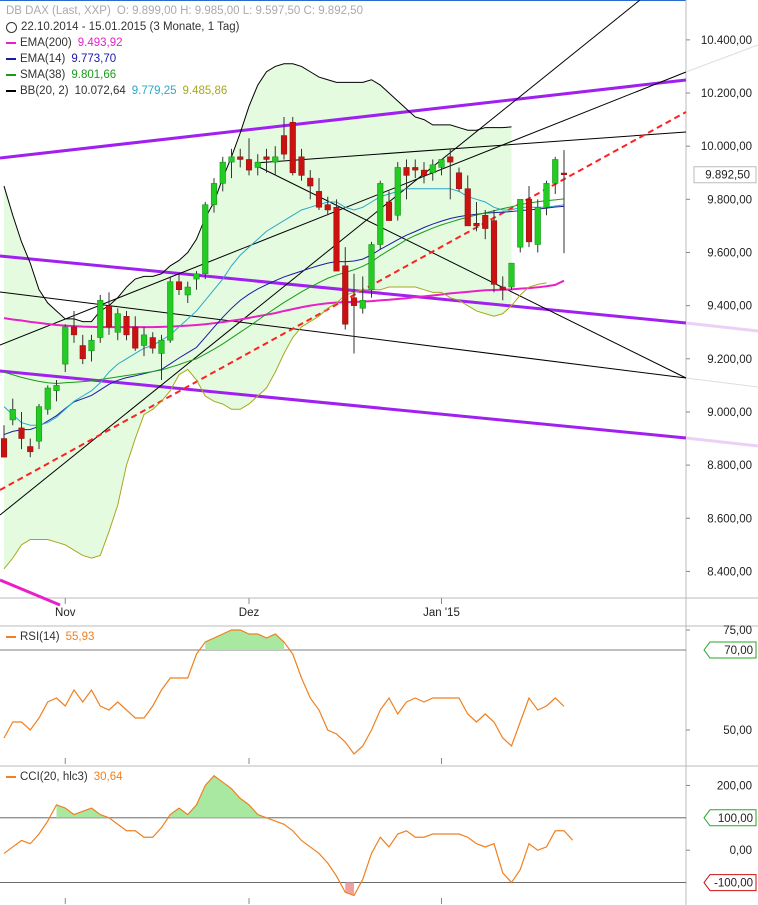 Image resolution: width=758 pixels, height=905 pixels. Describe the element at coordinates (470, 147) in the screenshot. I see `resistance-line` at that location.